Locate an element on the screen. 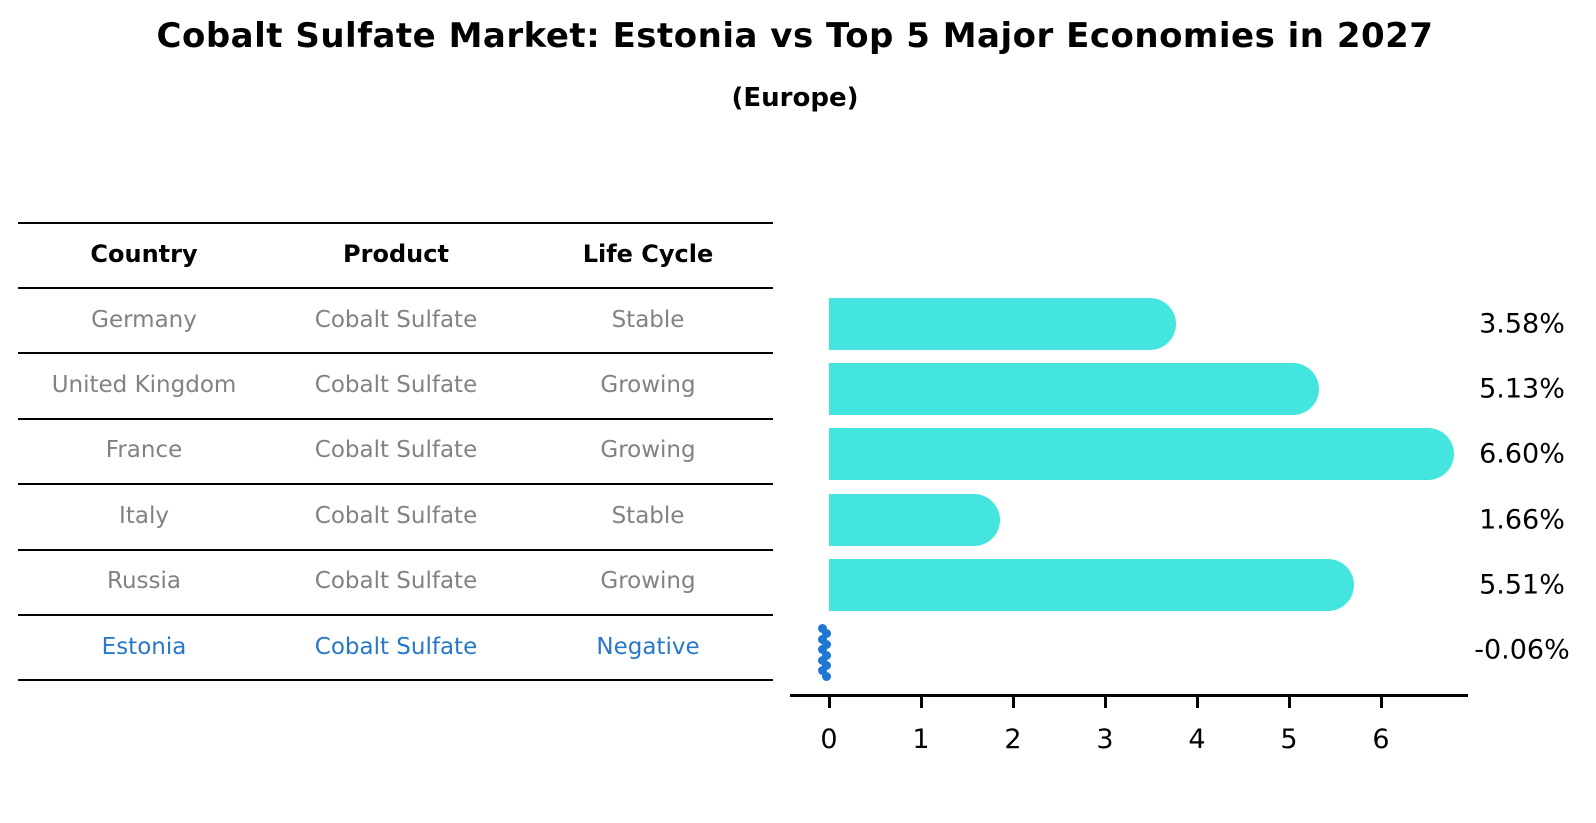 The image size is (1596, 823). table-cell-product-italy: Cobalt Sulfate is located at coordinates (396, 515).